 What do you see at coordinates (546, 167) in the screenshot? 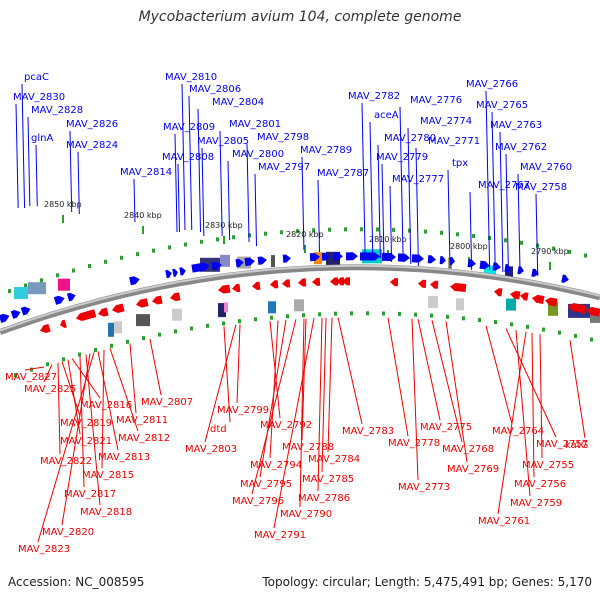
I see `forward-gene-label: MAV_2760` at bounding box center [546, 167].